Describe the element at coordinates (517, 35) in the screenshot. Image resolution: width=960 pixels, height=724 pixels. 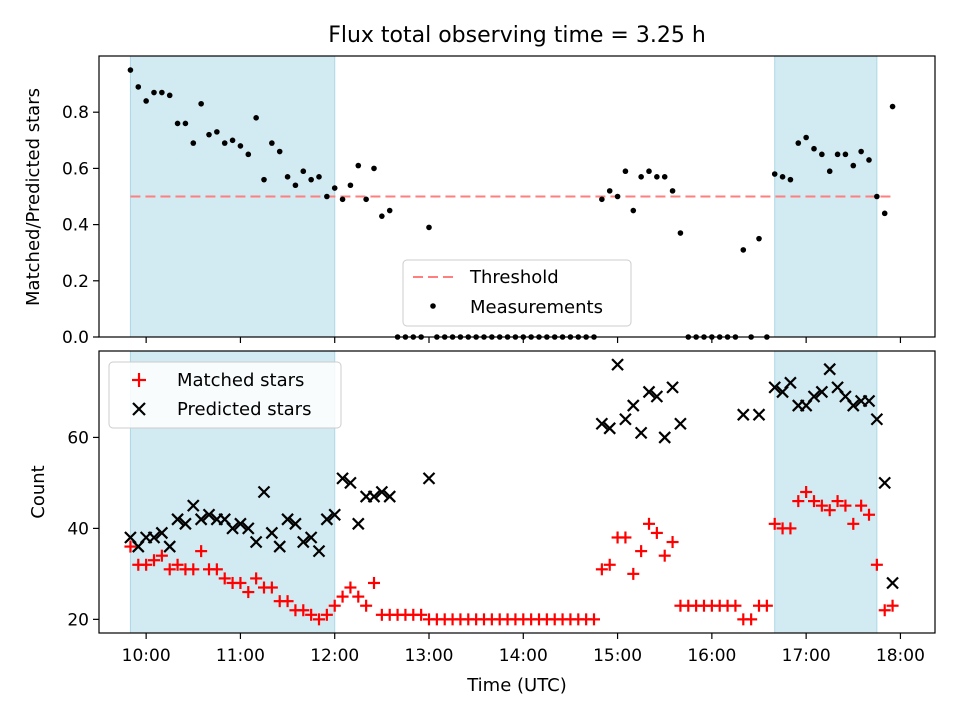
I see `chart-title: Flux total observing time = 3.25 h` at that location.